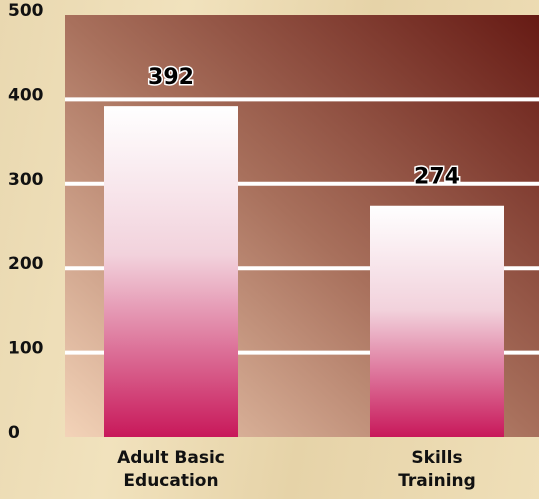 The image size is (539, 499). I want to click on x-tick-label: Skills Training, so click(437, 469).